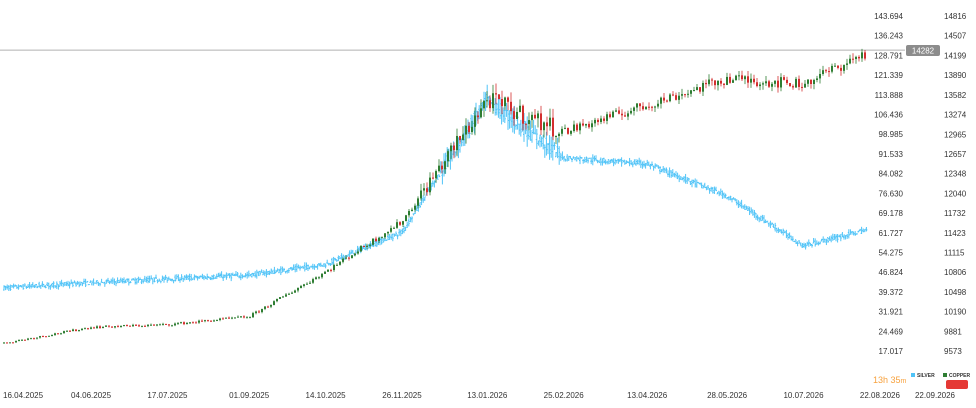 Image resolution: width=976 pixels, height=408 pixels. I want to click on right-axis-tick-label: 10806, so click(955, 272).